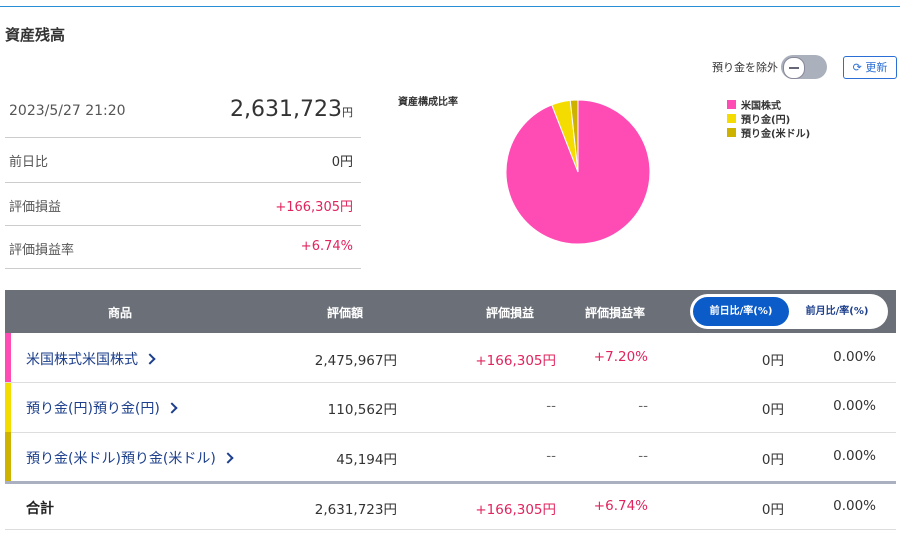  What do you see at coordinates (29, 162) in the screenshot?
I see `summary-label: 前日比` at bounding box center [29, 162].